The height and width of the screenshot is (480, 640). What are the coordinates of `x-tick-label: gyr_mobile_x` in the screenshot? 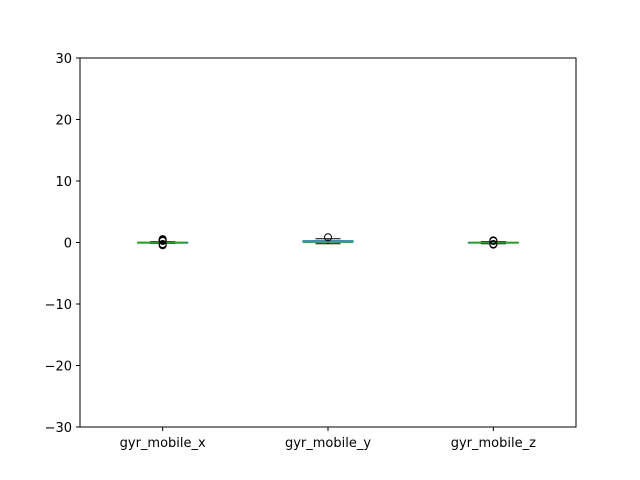 It's located at (163, 443).